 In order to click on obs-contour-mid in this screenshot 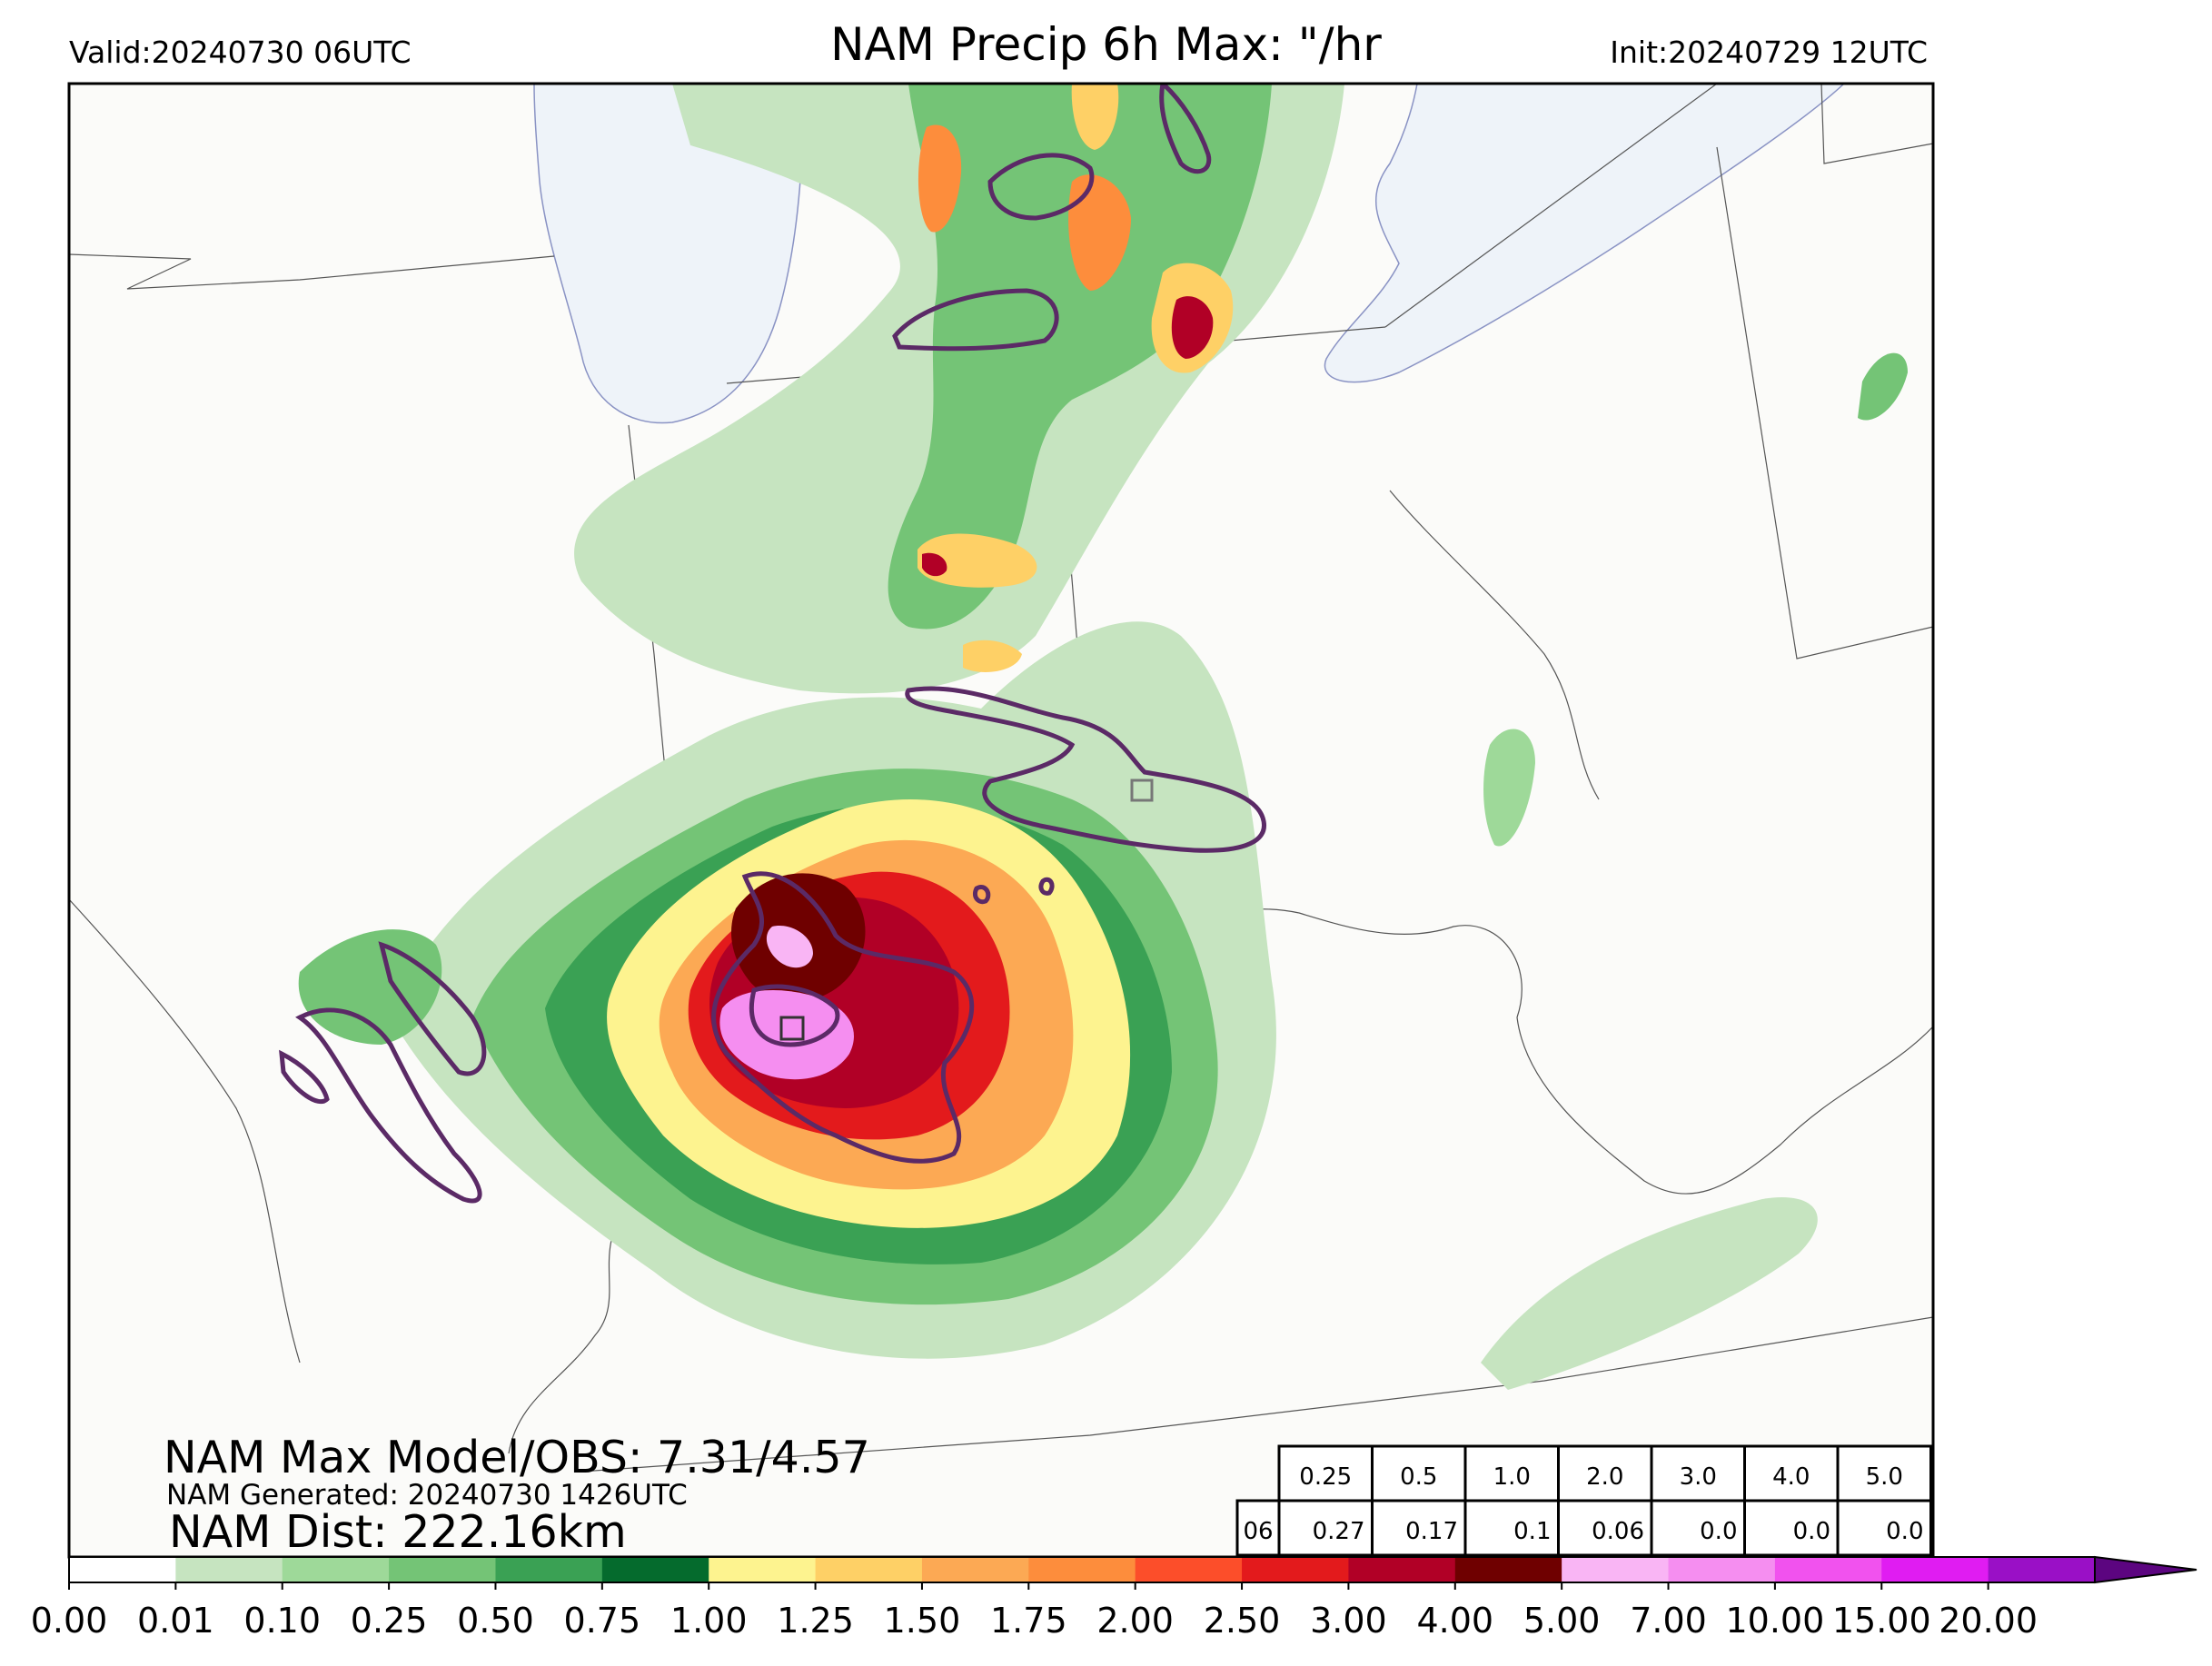, I will do `click(1085, 769)`.